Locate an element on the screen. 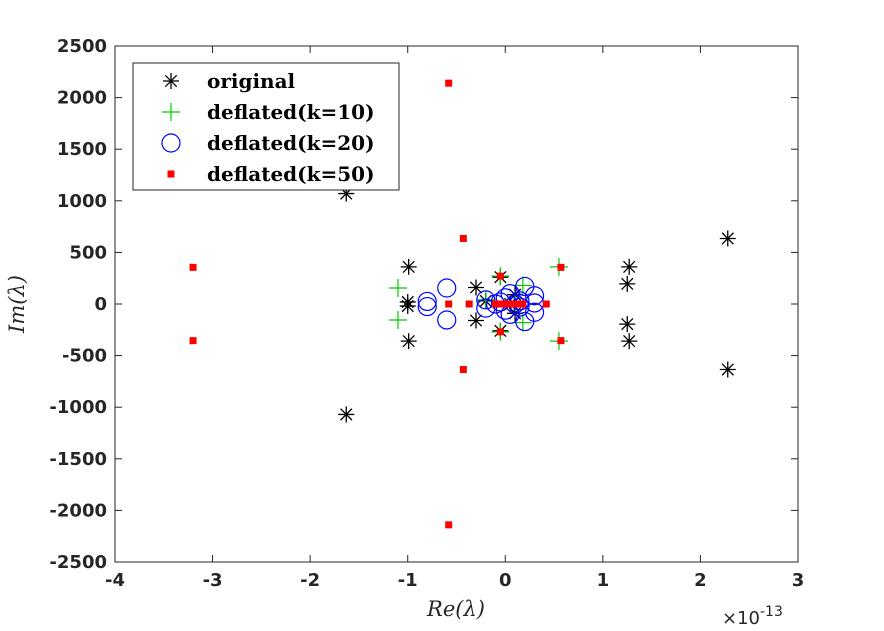 The image size is (884, 631). x-tick-label: 0 is located at coordinates (505, 580).